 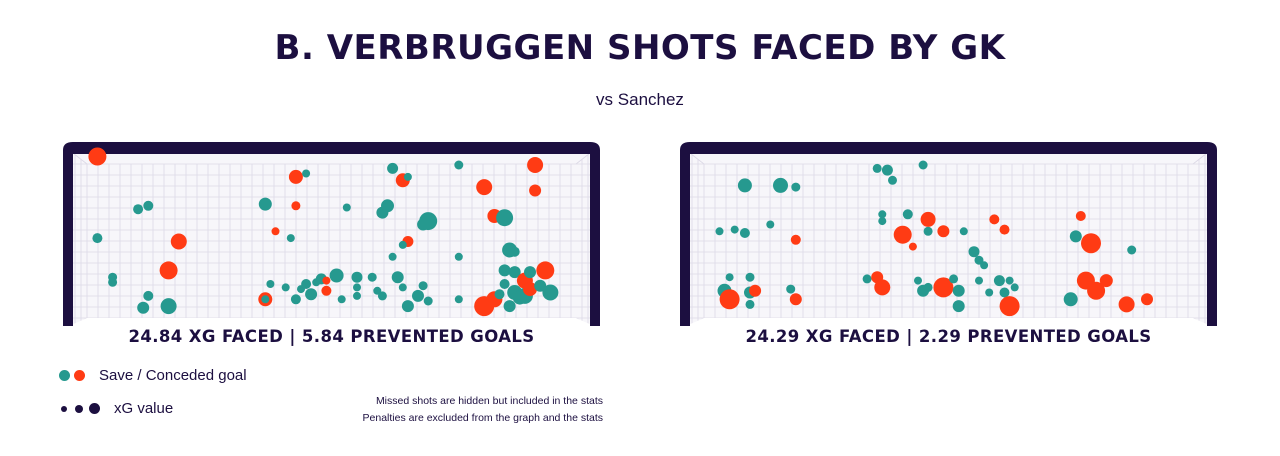 I want to click on legend-xg: xG value, so click(x=116, y=408).